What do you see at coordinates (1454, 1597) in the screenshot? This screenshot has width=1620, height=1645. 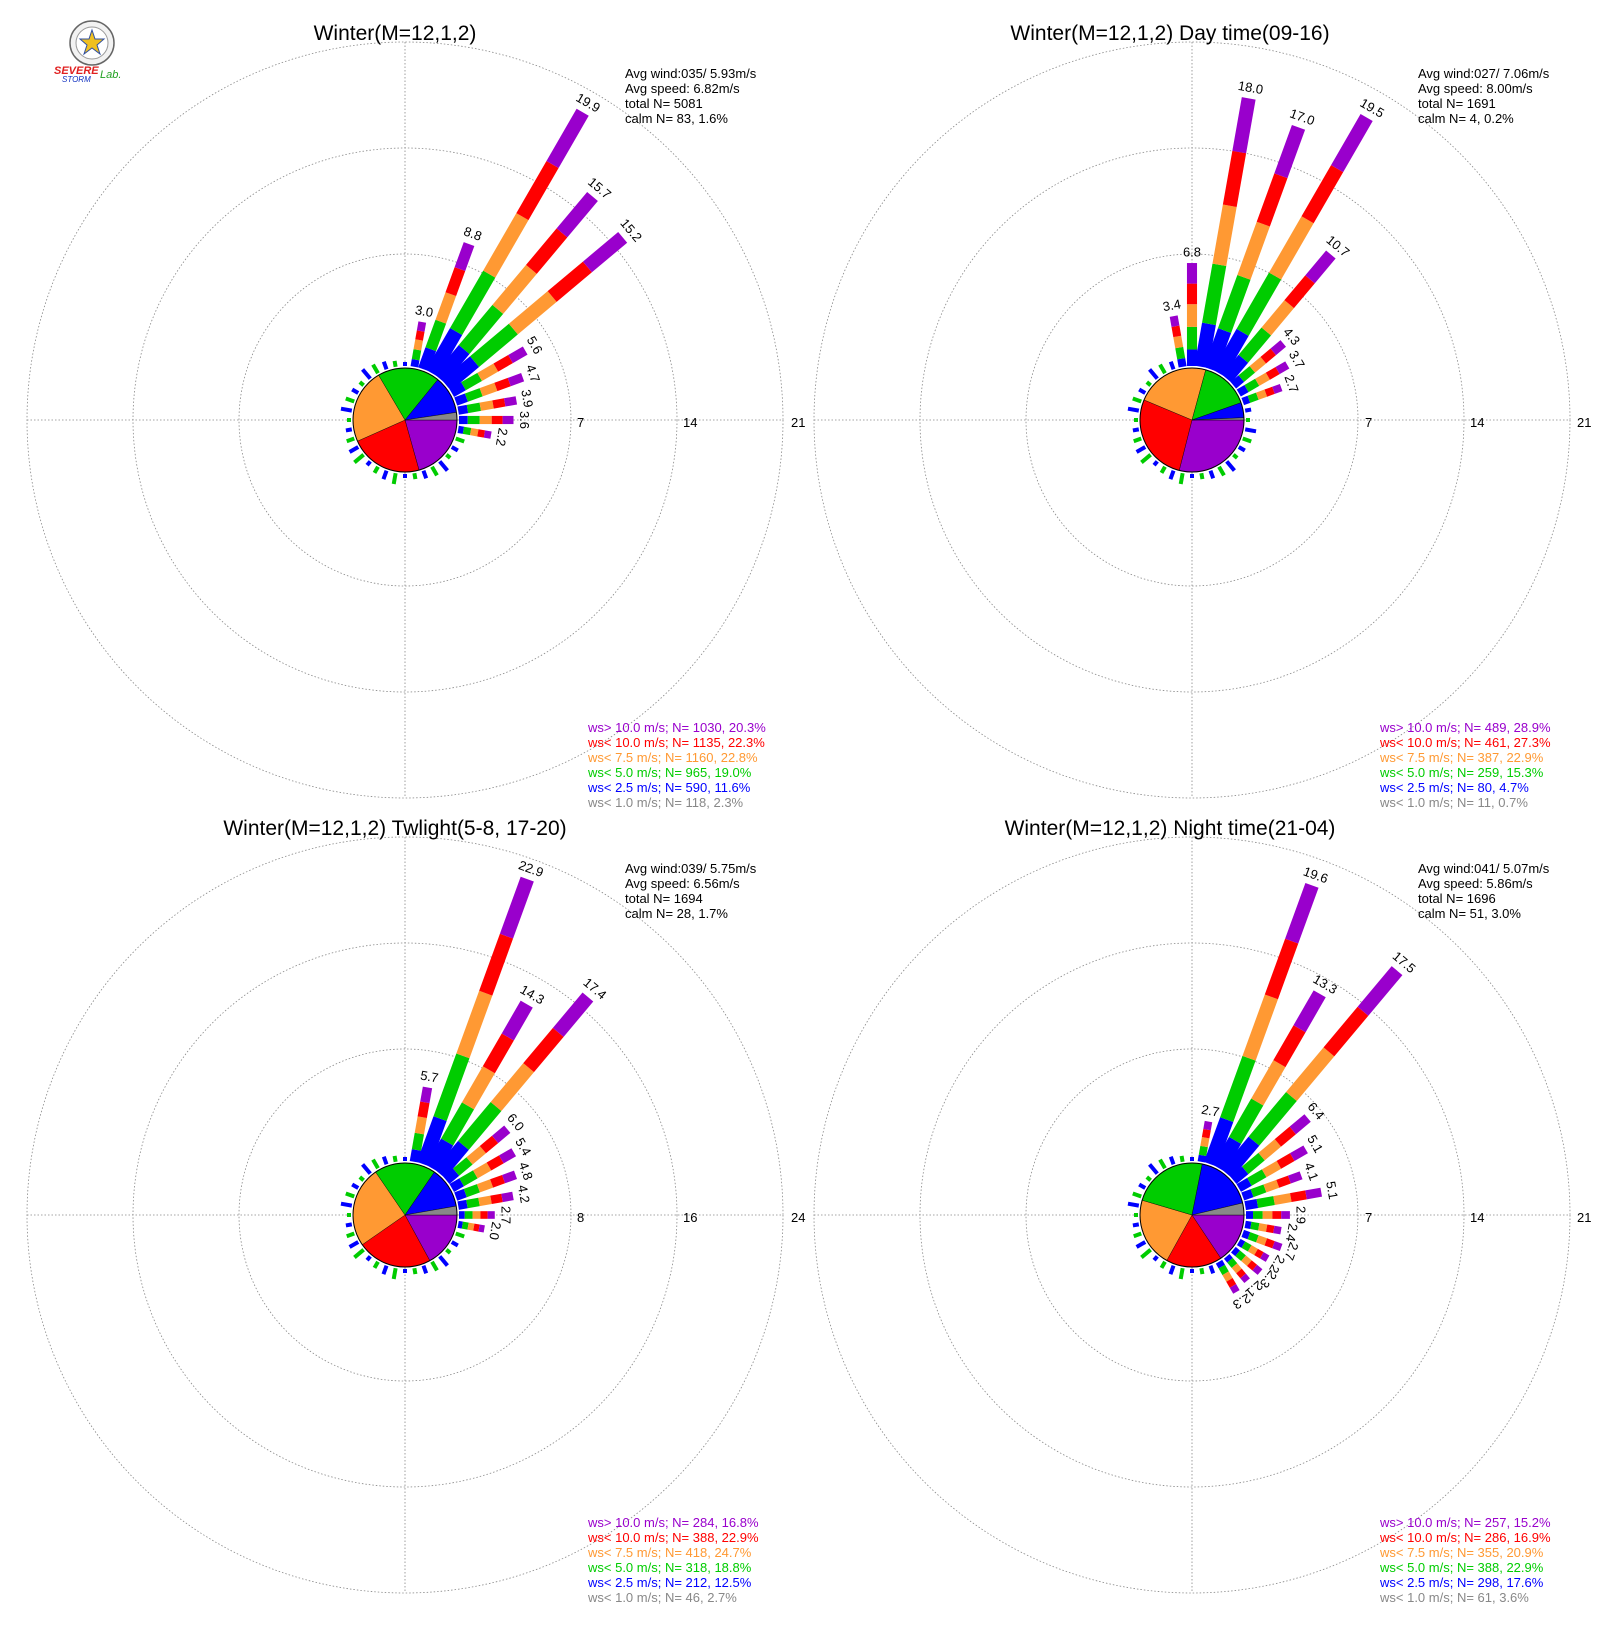 I see `legend-ws-lt-1: ws< 1.0 m/s; N= 61, 3.6%` at bounding box center [1454, 1597].